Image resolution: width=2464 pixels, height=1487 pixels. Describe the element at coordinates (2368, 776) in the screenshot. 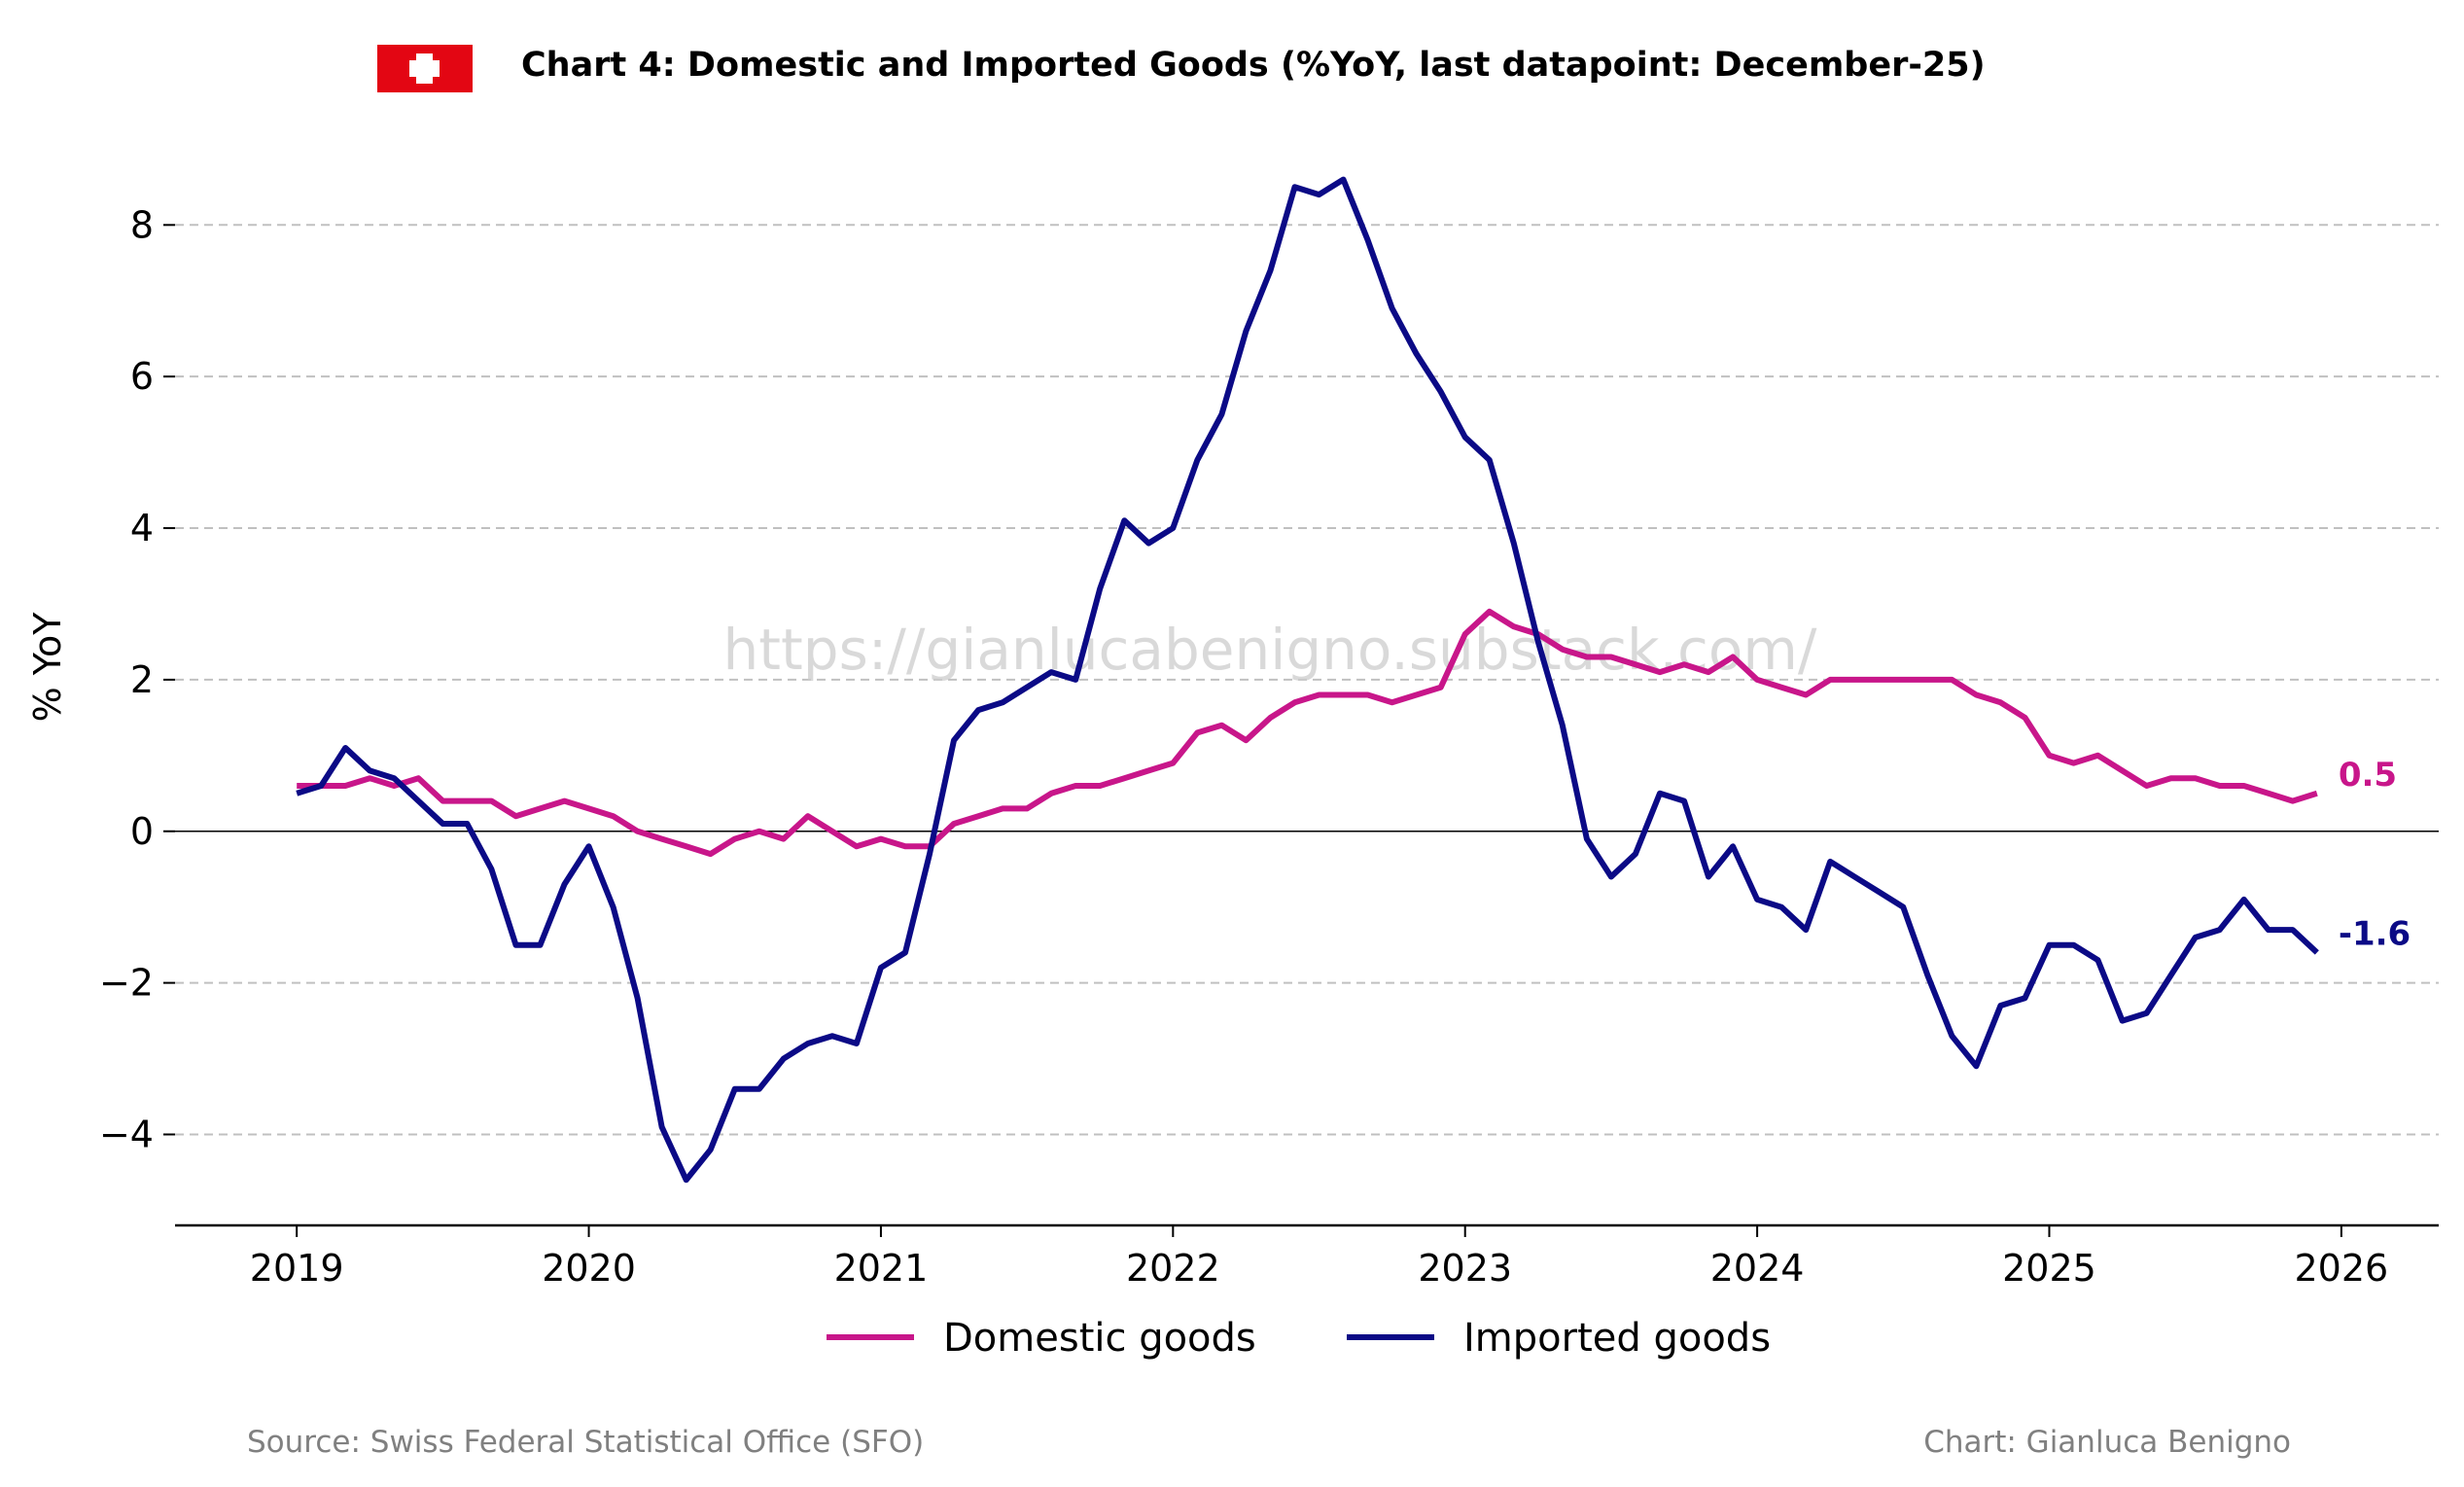

I see `end-value-label: 0.5` at that location.